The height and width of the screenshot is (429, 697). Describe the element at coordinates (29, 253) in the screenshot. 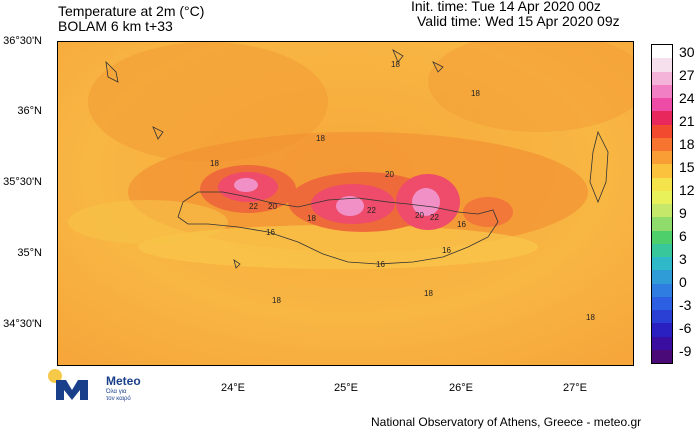

I see `lat-label-35: 35°N` at that location.